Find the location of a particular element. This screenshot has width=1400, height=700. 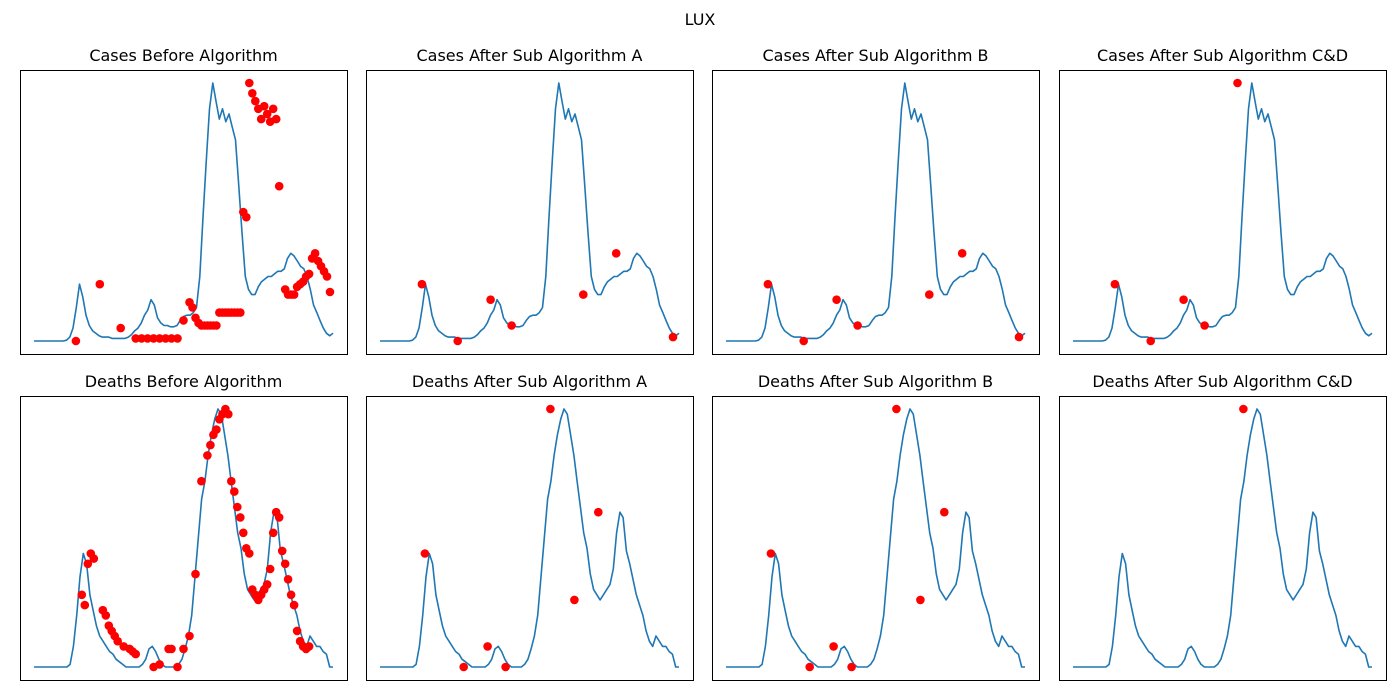

subplot-6: Deaths After Sub Algorithm A is located at coordinates (530, 526).